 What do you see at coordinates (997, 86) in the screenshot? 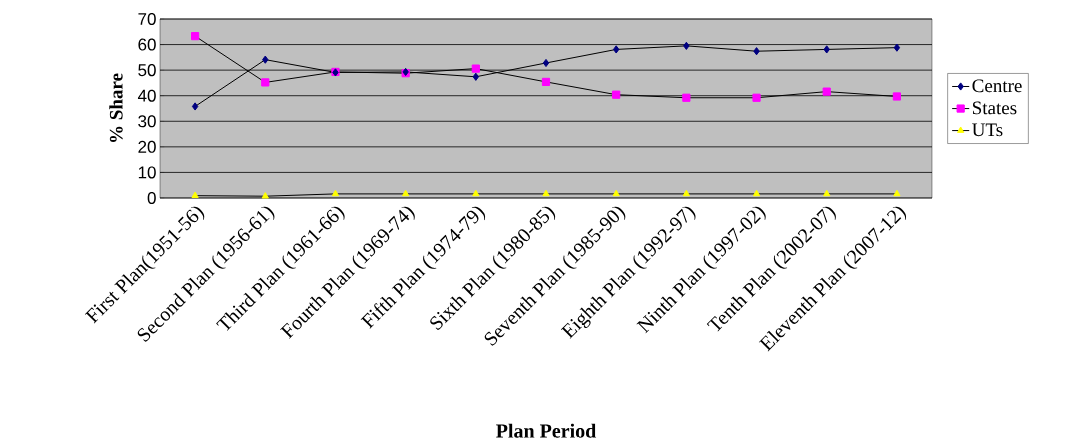
I see `legend-label: Centre` at bounding box center [997, 86].